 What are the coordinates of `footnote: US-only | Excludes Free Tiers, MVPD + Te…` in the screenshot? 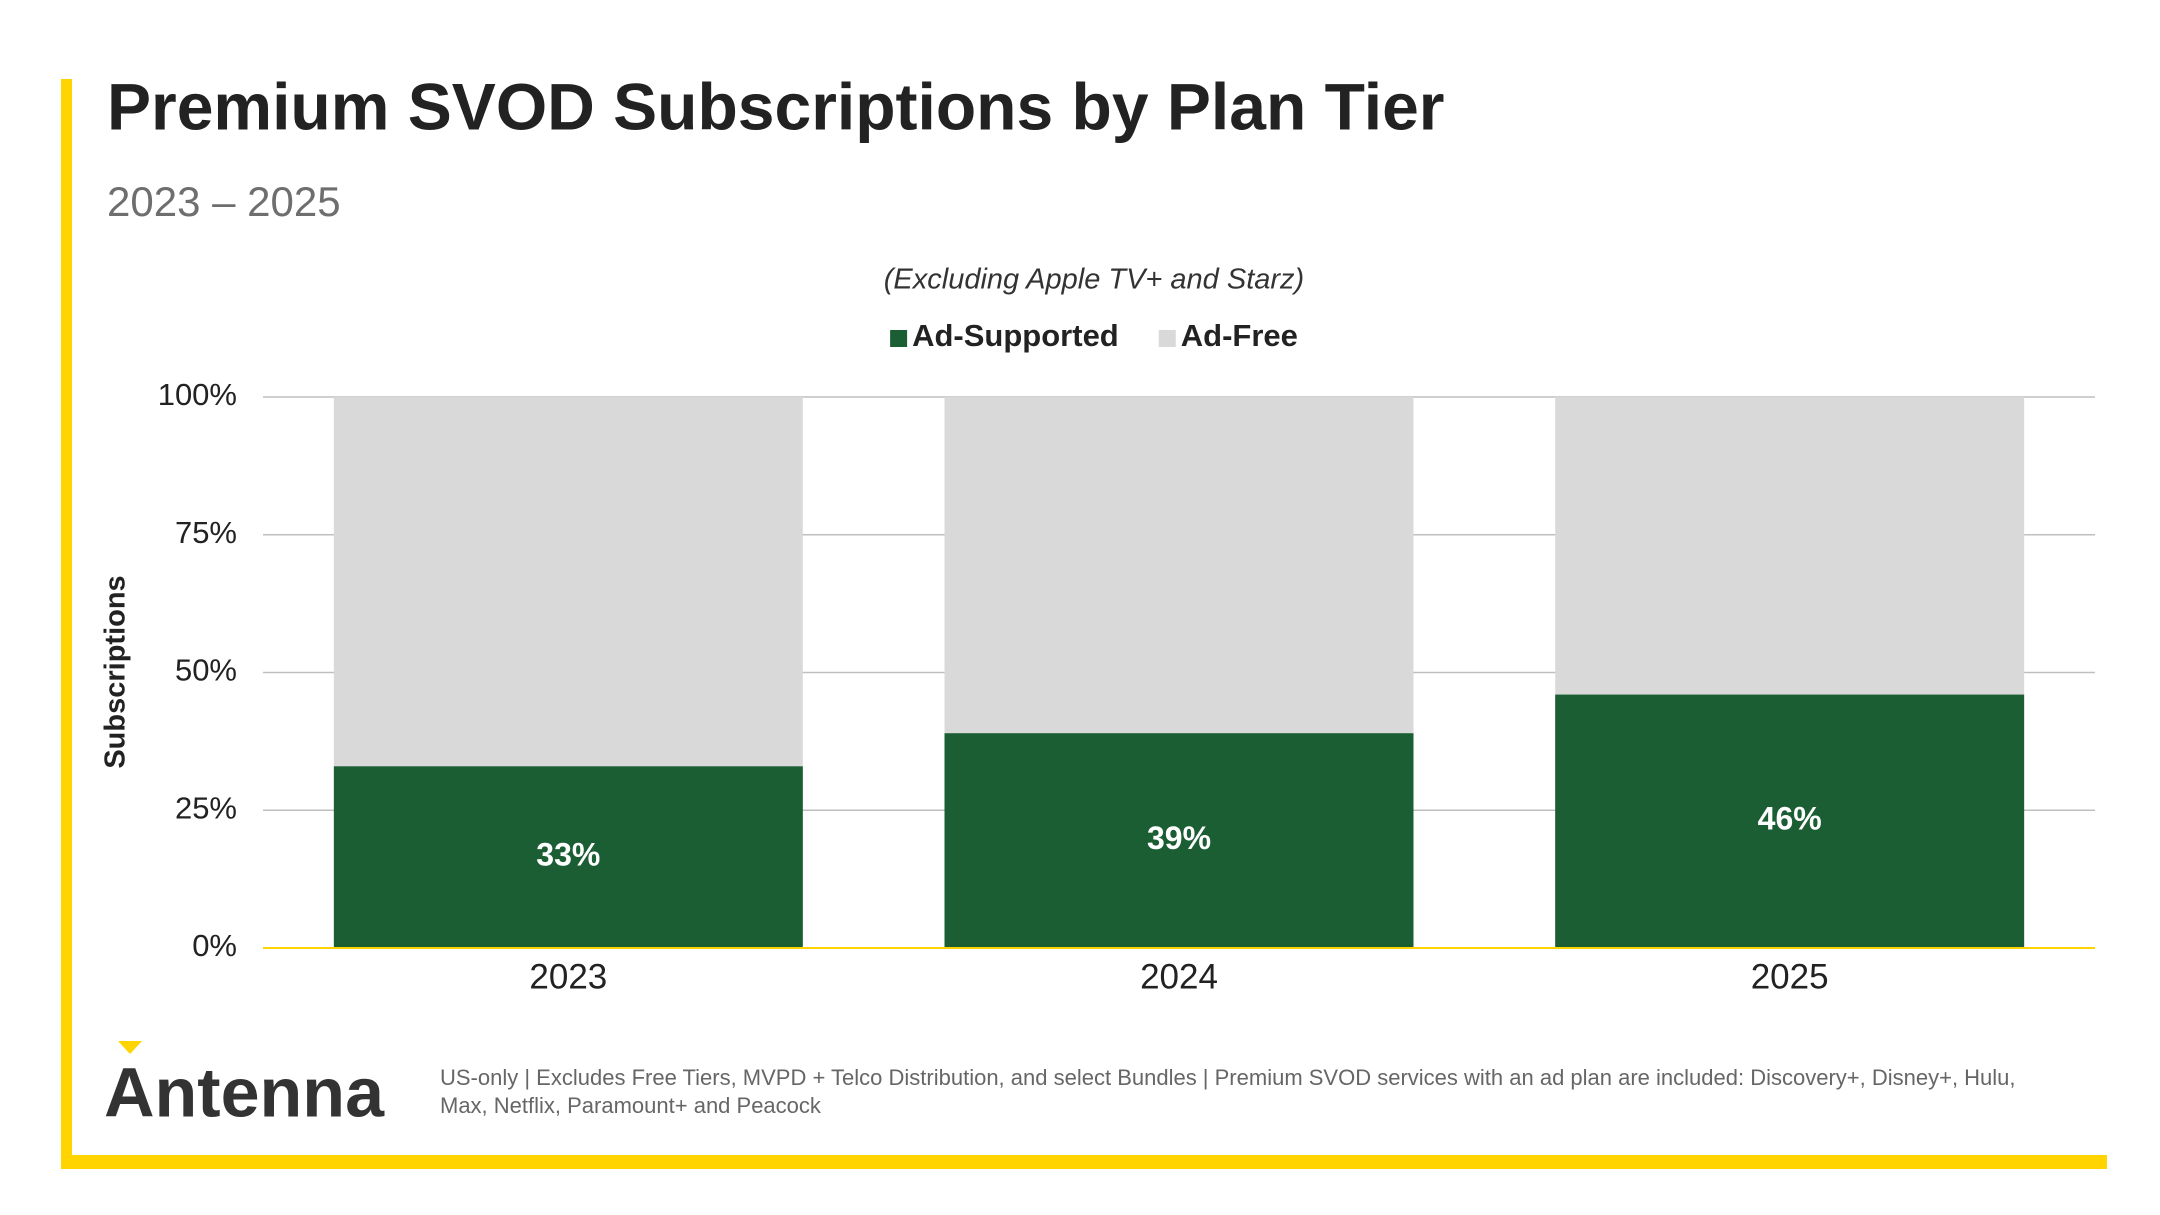 It's located at (1228, 1091).